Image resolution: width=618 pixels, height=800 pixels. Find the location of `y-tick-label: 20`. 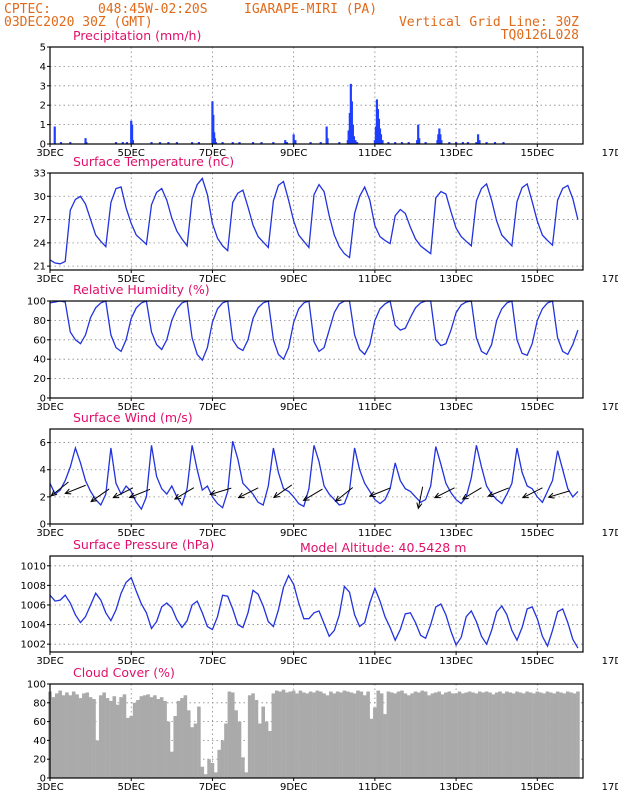

y-tick-label: 20 is located at coordinates (39, 379).